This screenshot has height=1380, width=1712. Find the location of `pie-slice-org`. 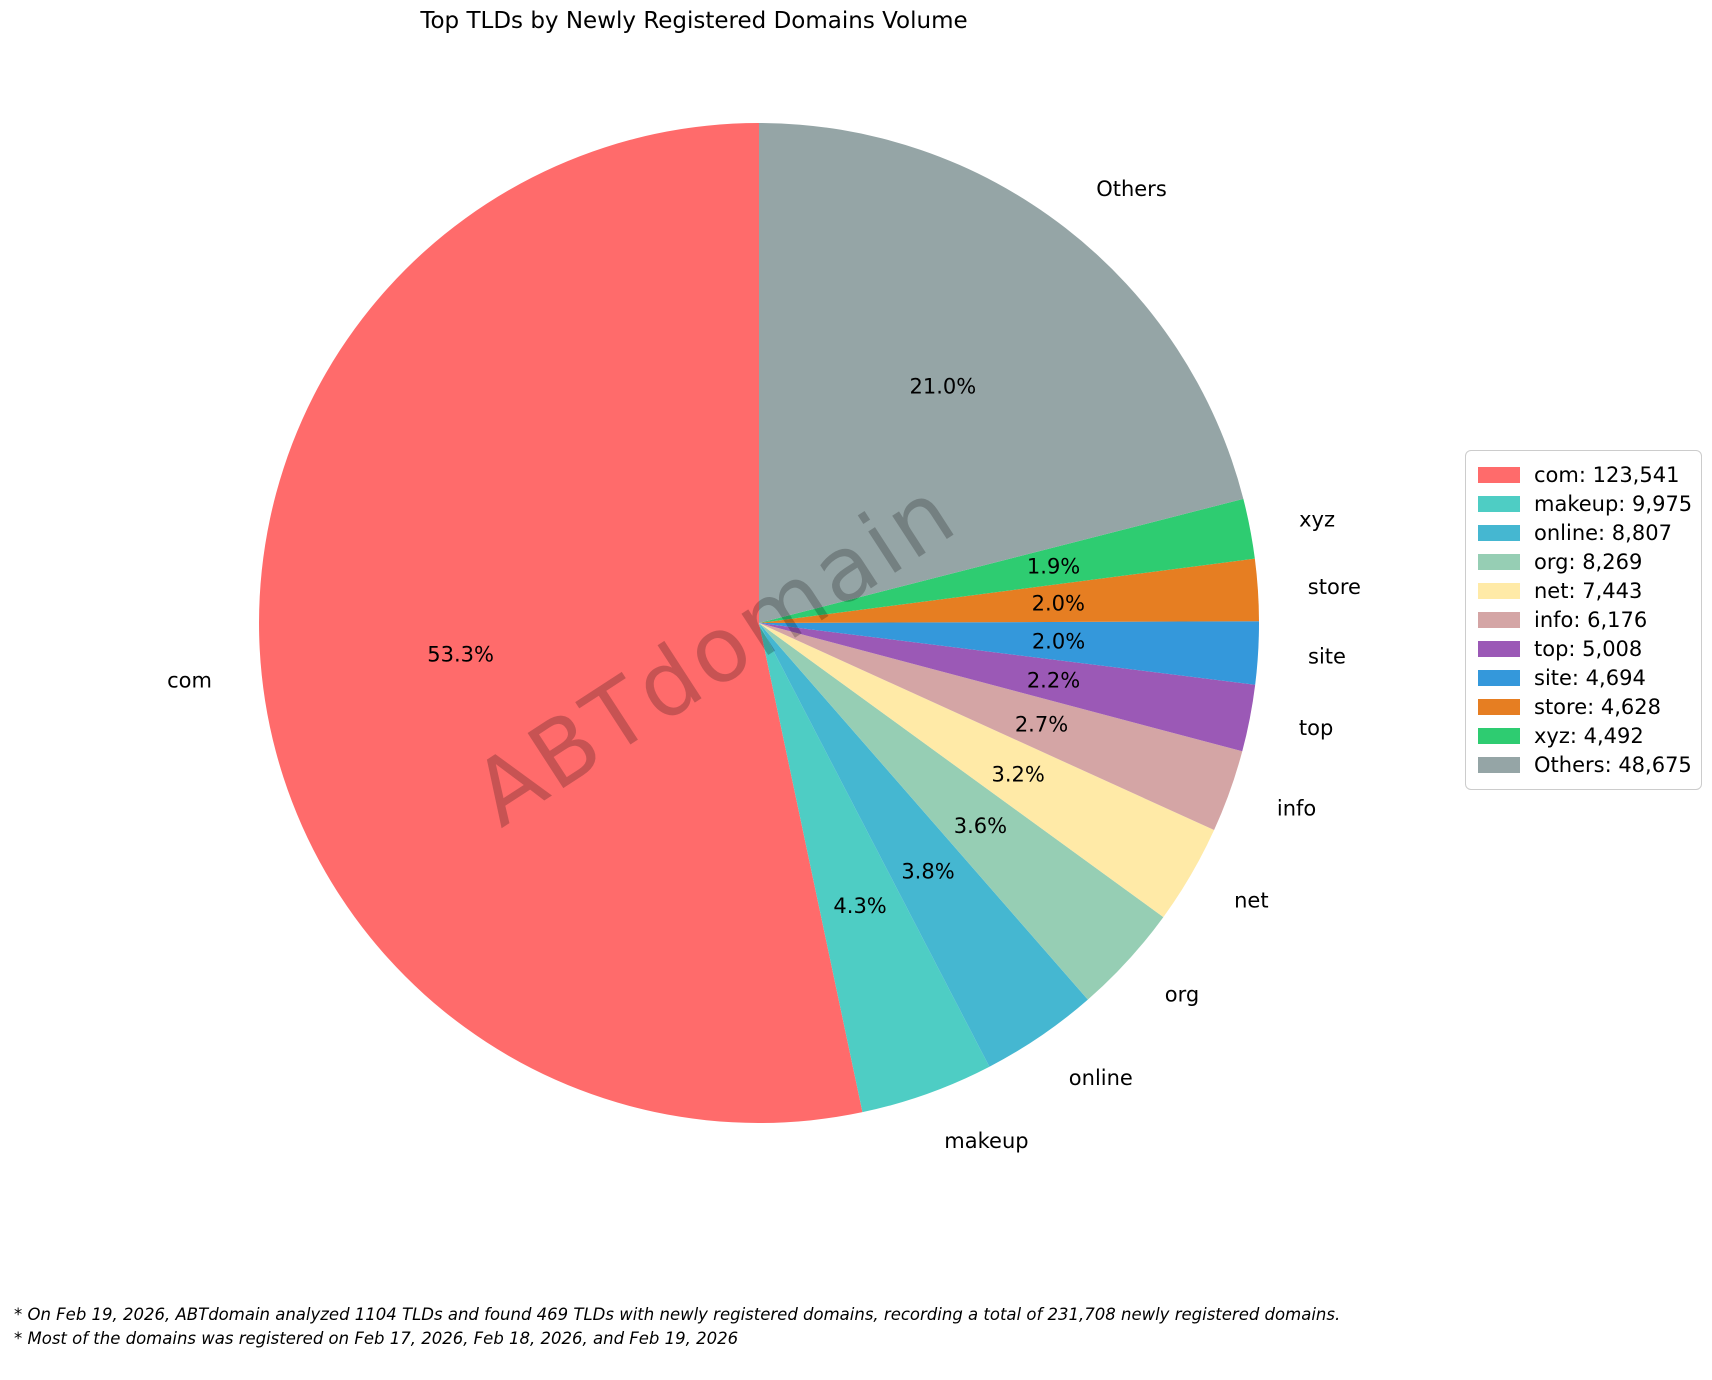

pie-slice-org is located at coordinates (961, 811).